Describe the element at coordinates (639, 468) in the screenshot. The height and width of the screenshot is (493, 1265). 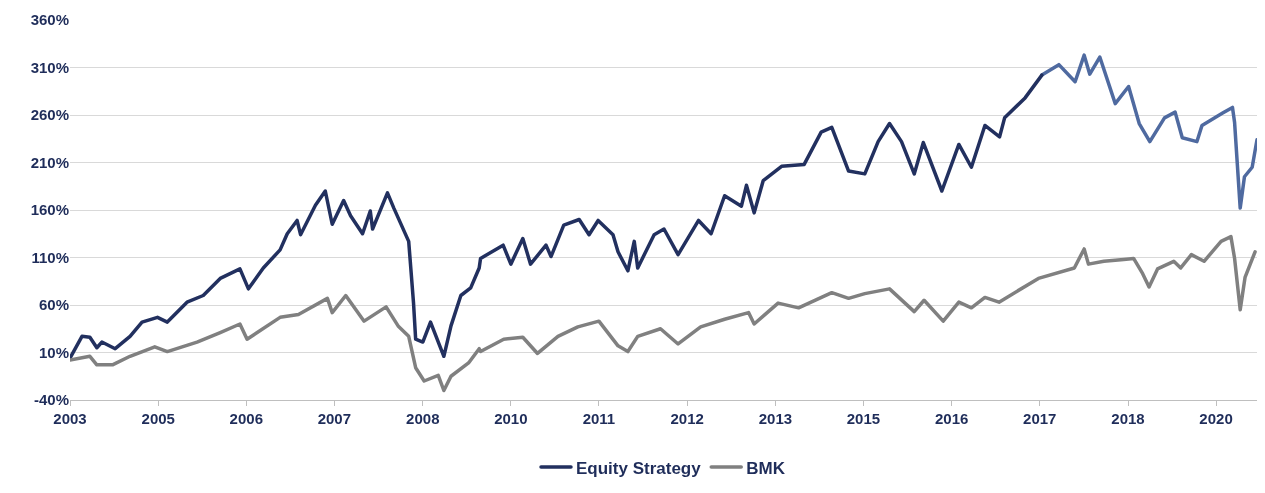
I see `legend-label: Equity Strategy` at that location.